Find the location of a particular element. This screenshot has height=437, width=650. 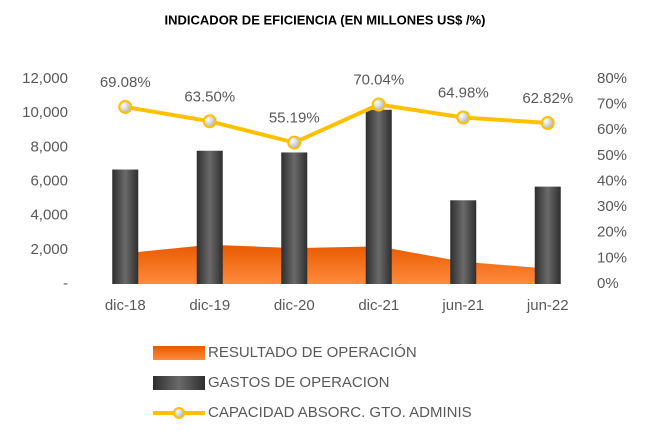

legend-label: CAPACIDAD ABSORC. GTO. ADMINIS is located at coordinates (340, 412).